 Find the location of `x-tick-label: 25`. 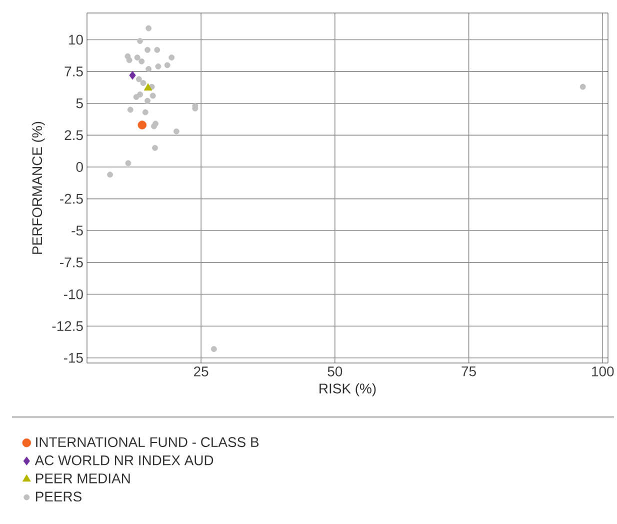

x-tick-label: 25 is located at coordinates (201, 371).